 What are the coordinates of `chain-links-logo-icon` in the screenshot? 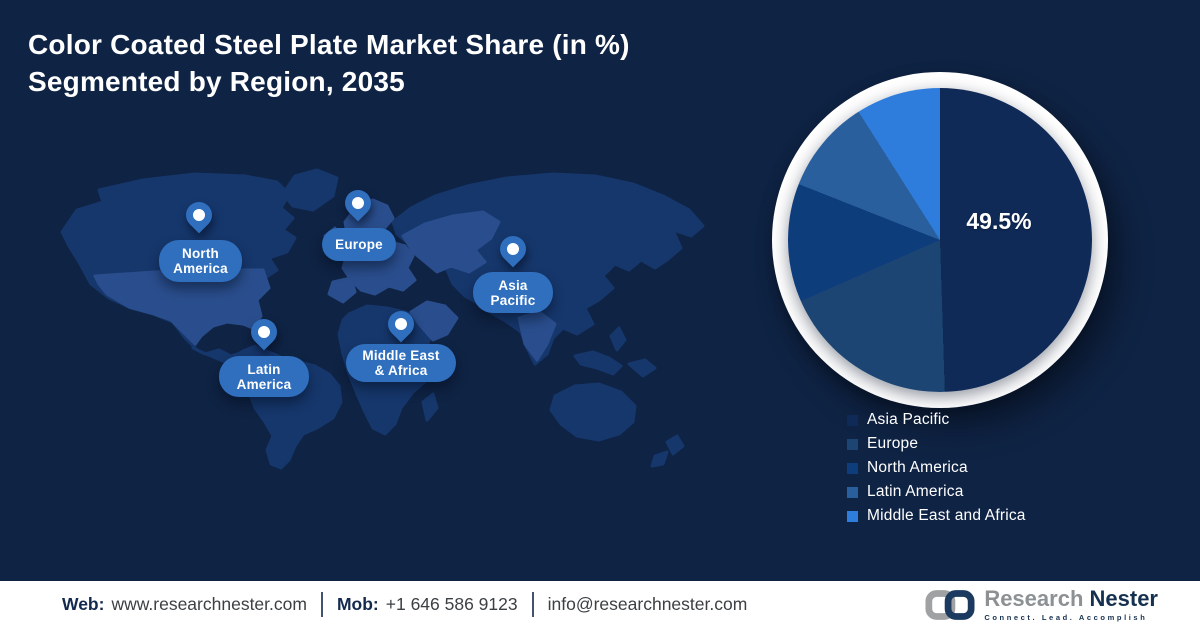 It's located at (950, 604).